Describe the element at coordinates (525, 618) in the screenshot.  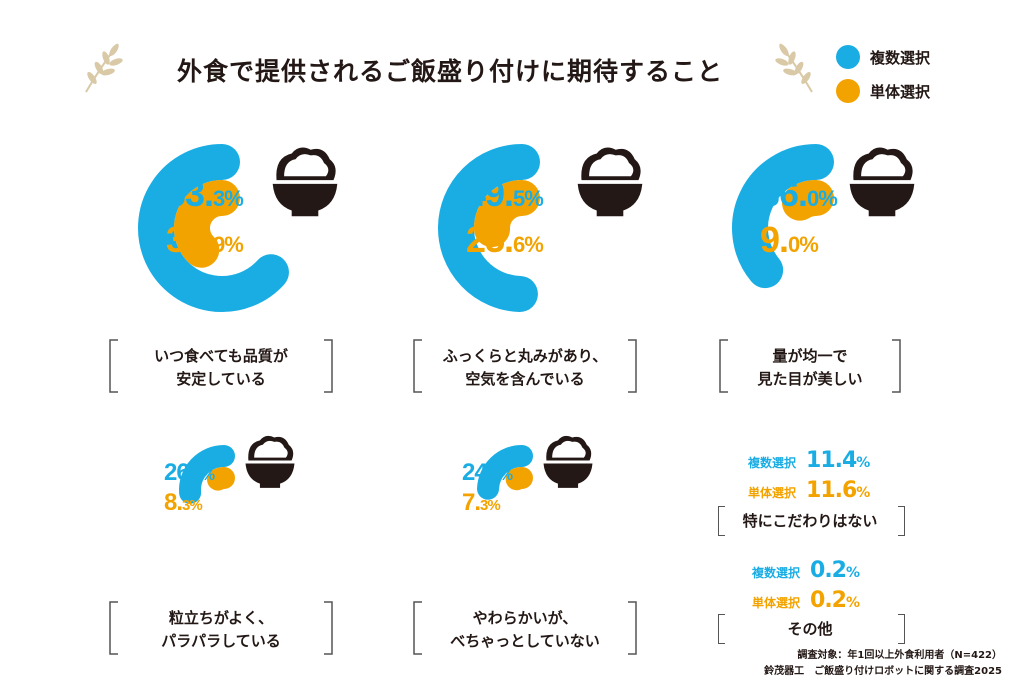
I see `category-label-5-line-1: やわらかいが、` at that location.